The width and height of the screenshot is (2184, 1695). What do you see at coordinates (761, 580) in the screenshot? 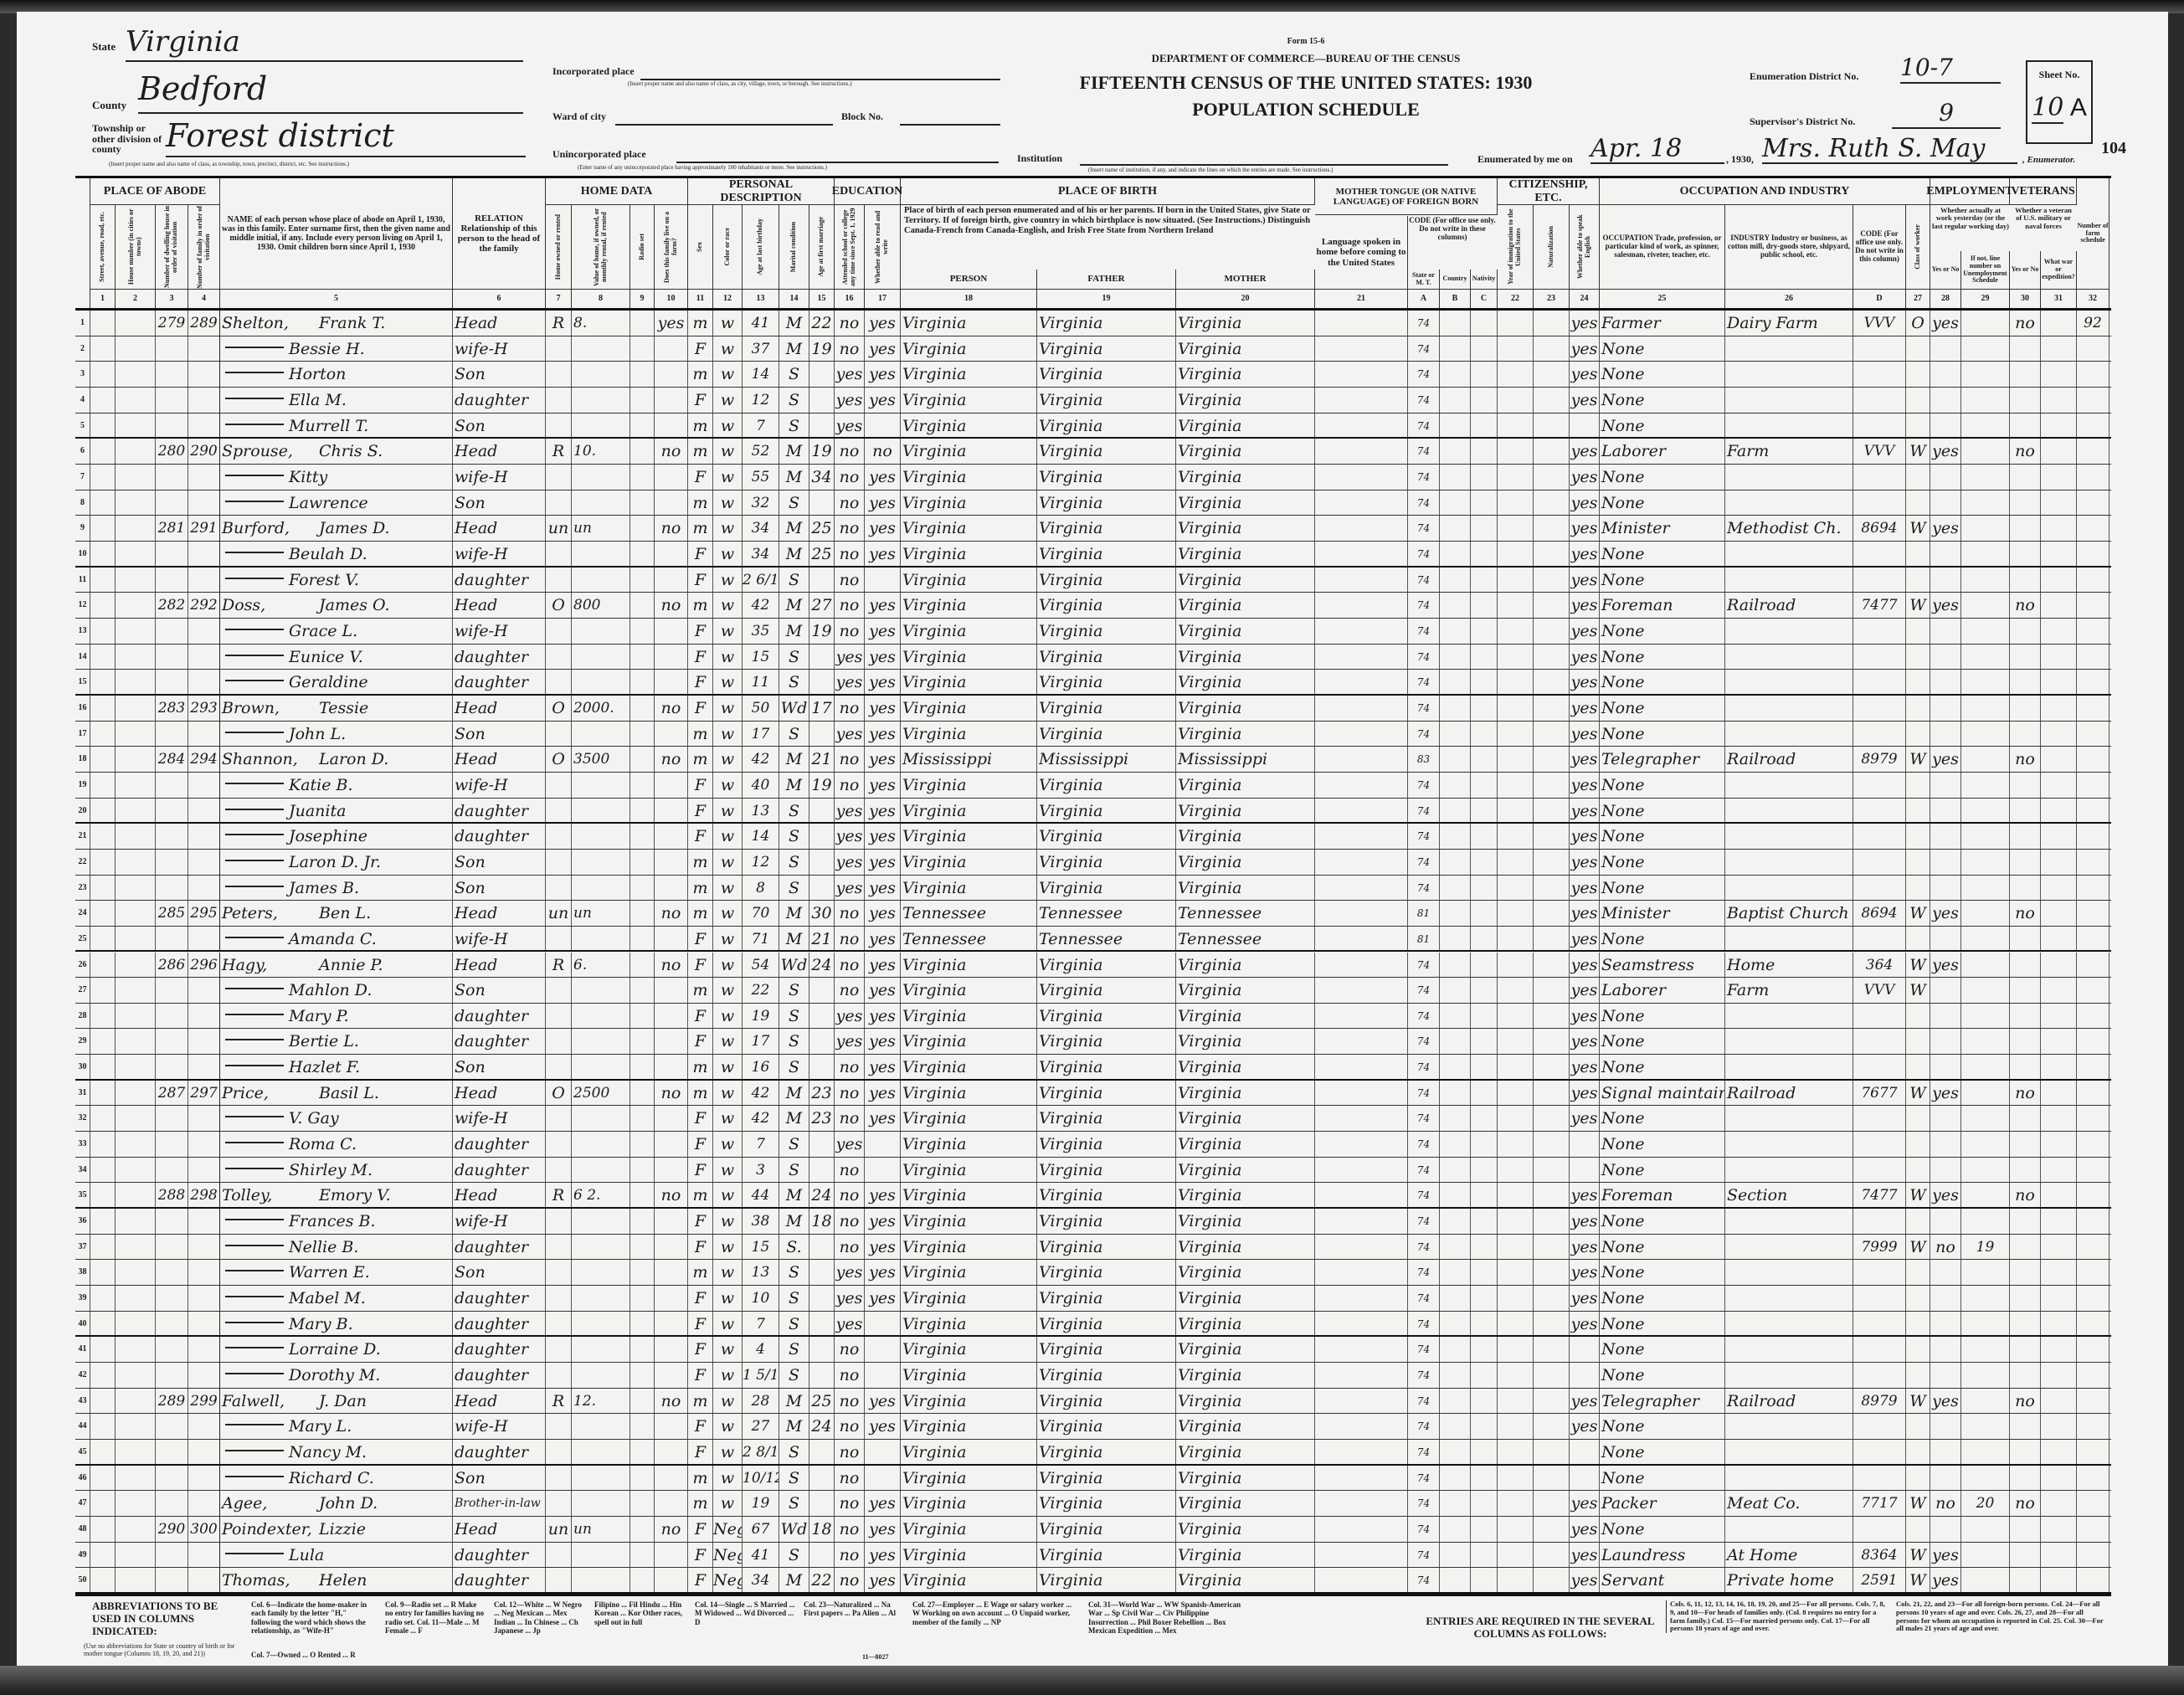
I see `cell-age: 2 6/12` at bounding box center [761, 580].